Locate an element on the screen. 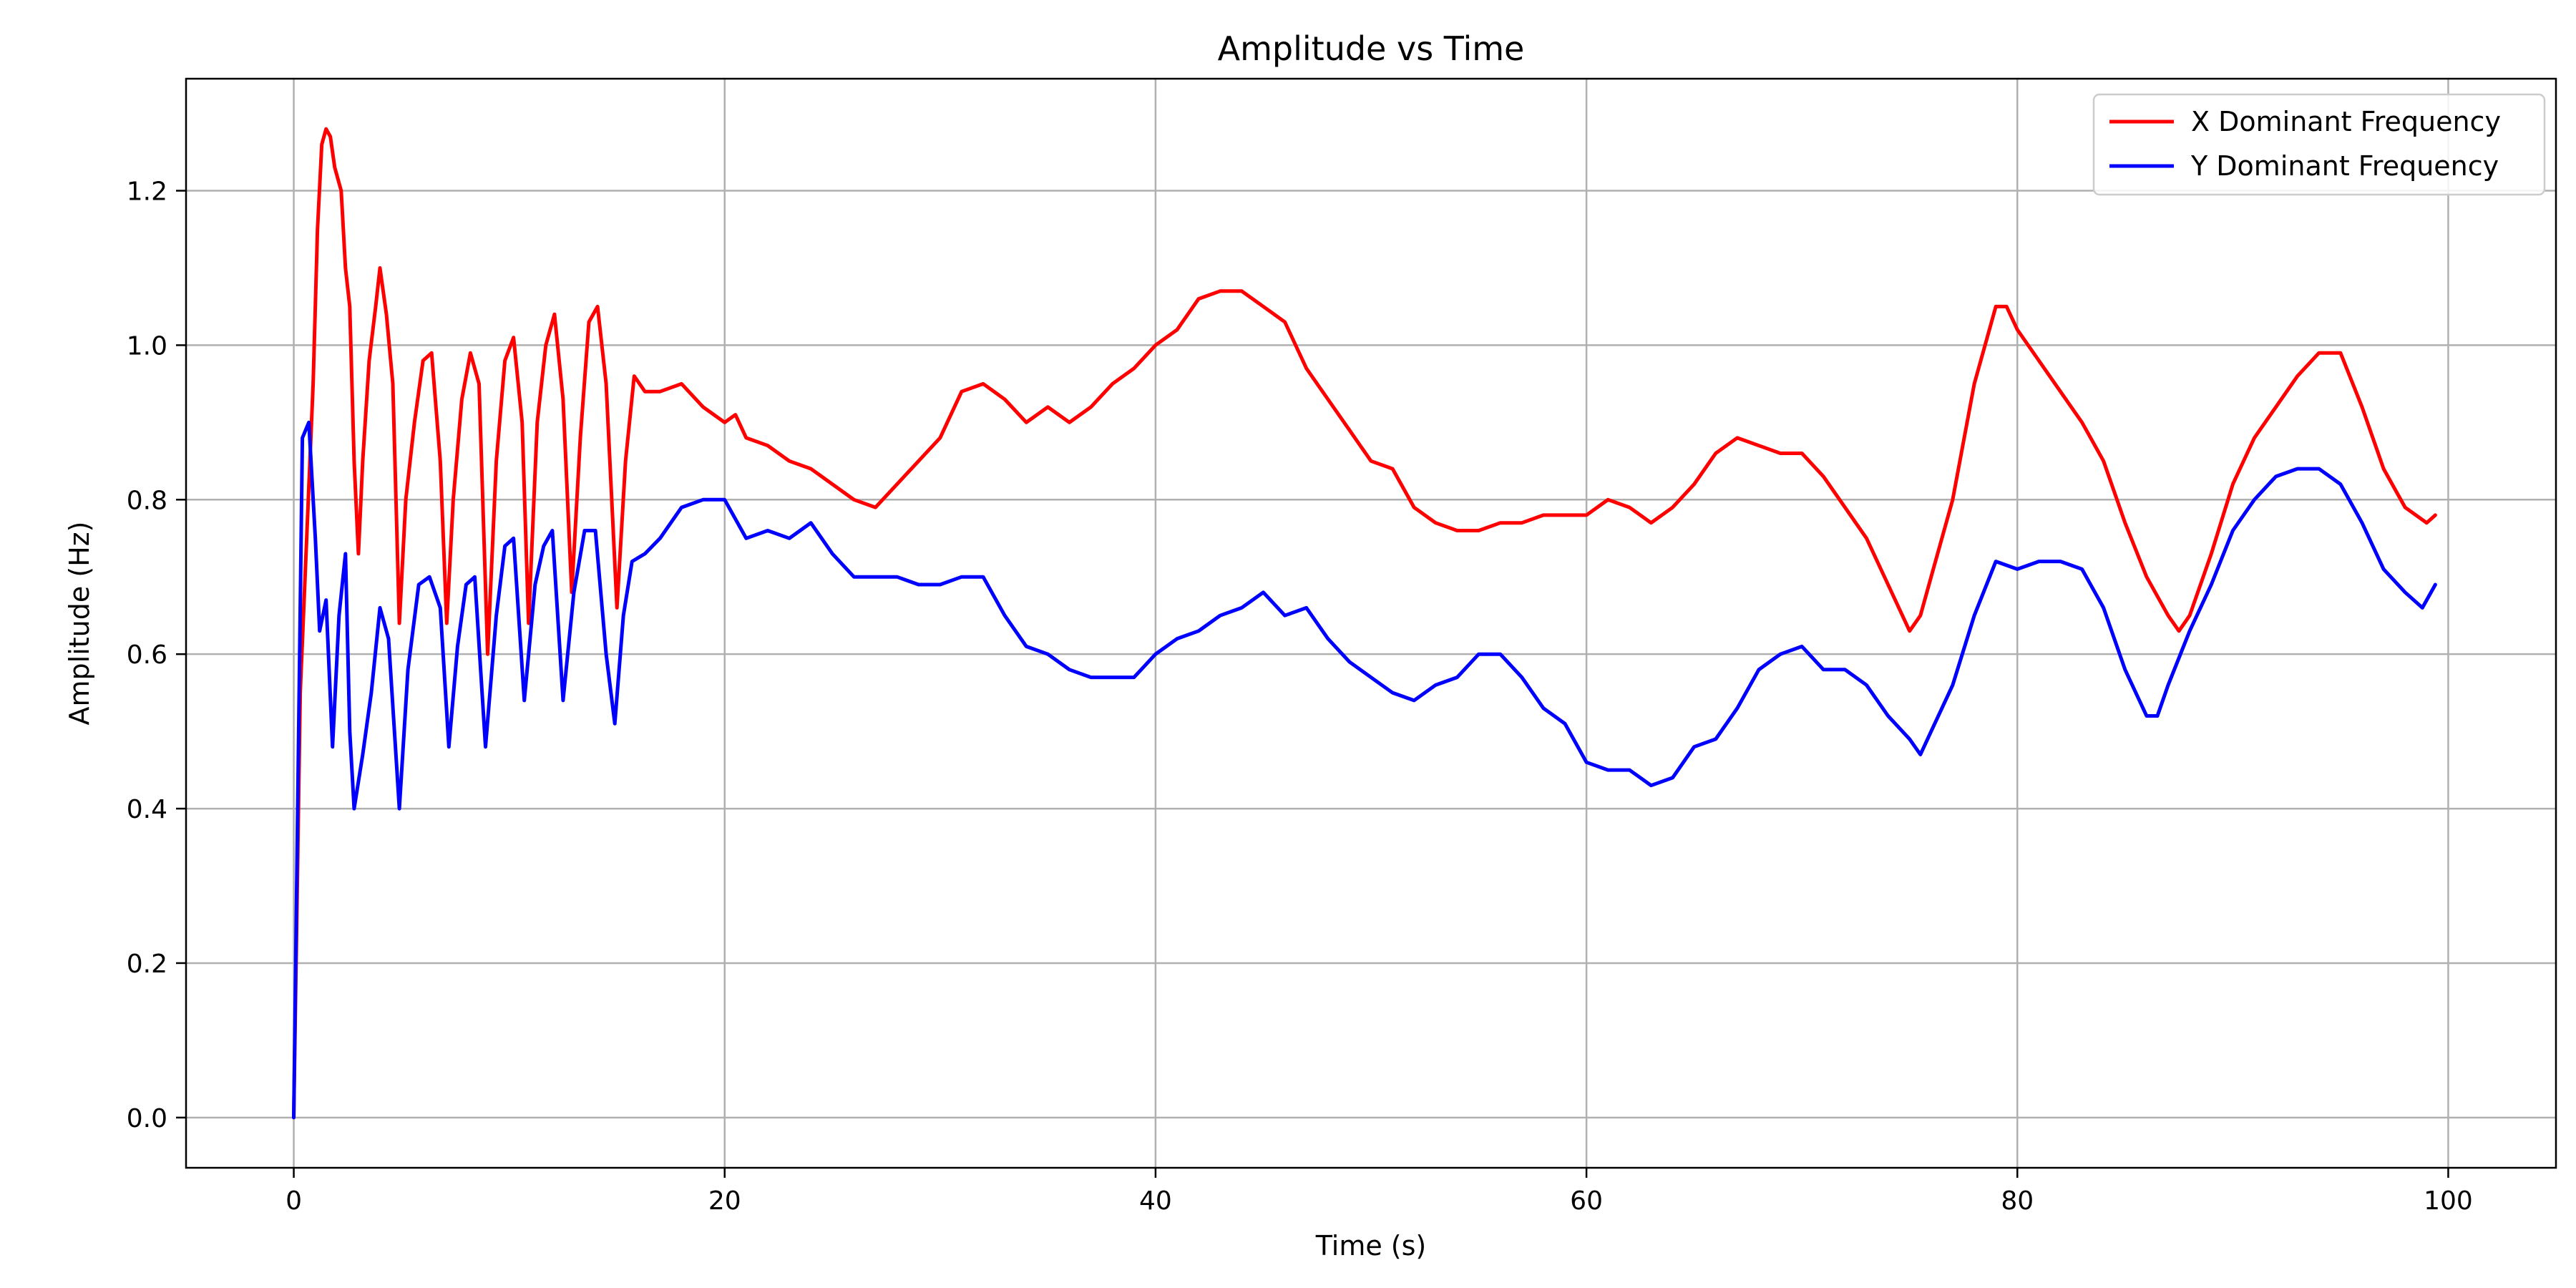 This screenshot has width=2576, height=1288. y-tick-label: 0.8 is located at coordinates (147, 500).